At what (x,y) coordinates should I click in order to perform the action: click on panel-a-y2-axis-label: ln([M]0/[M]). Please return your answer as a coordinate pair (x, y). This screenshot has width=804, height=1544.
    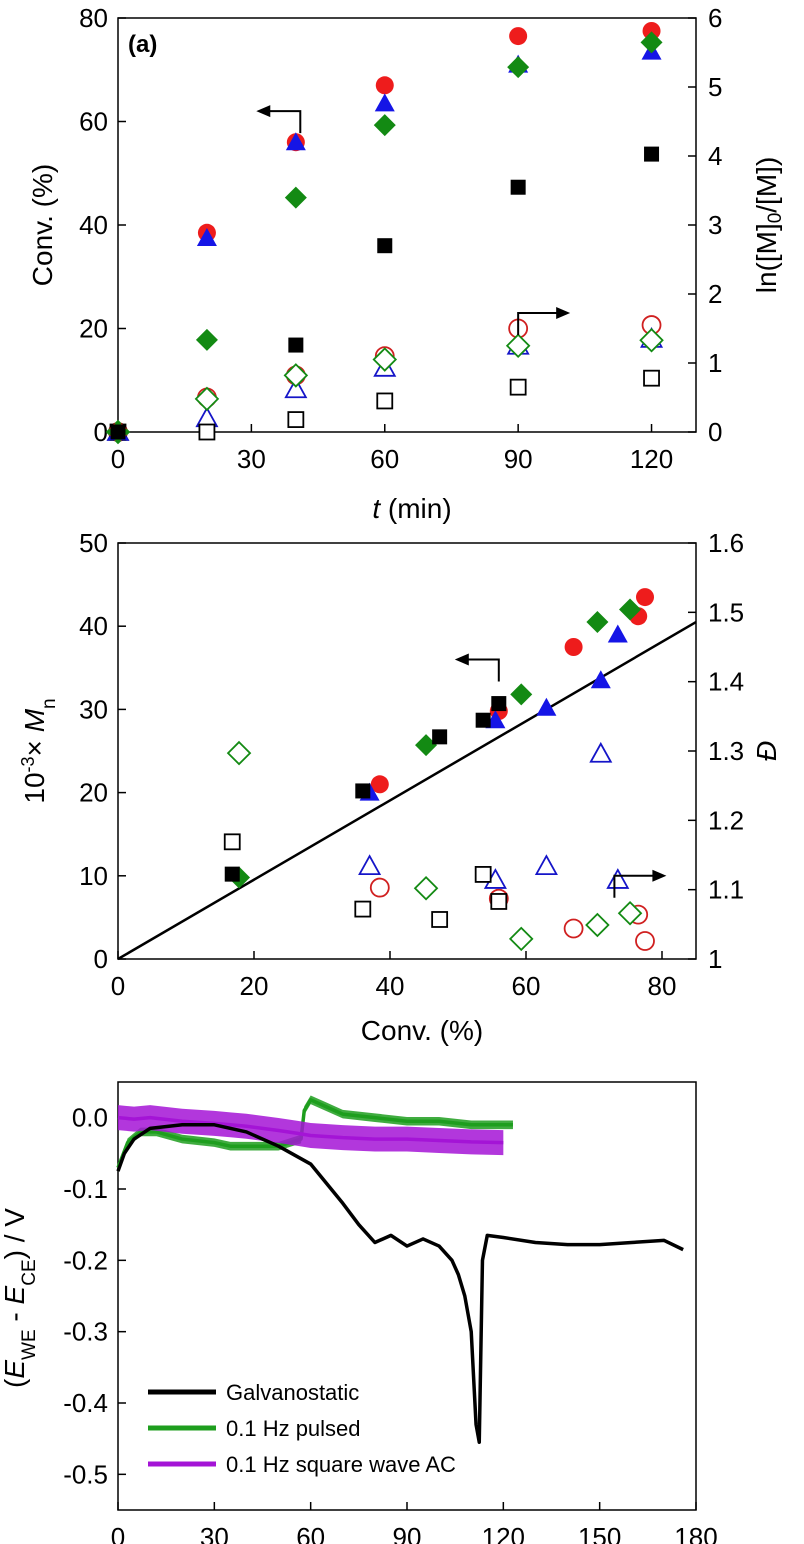
    Looking at the image, I should click on (768, 225).